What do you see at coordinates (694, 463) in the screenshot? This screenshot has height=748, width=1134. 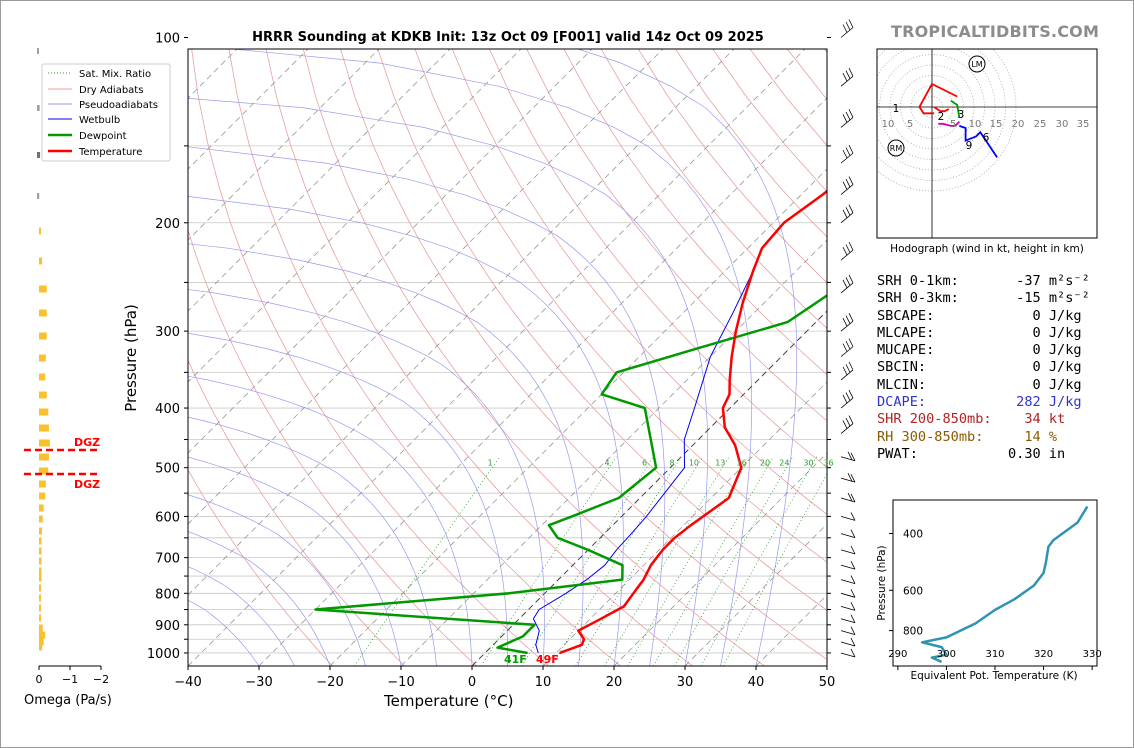 I see `mix-ratio-label: 10` at bounding box center [694, 463].